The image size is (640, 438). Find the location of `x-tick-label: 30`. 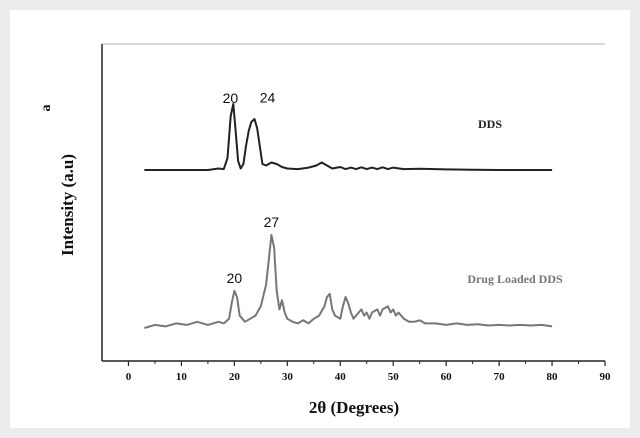

x-tick-label: 30 is located at coordinates (288, 377).